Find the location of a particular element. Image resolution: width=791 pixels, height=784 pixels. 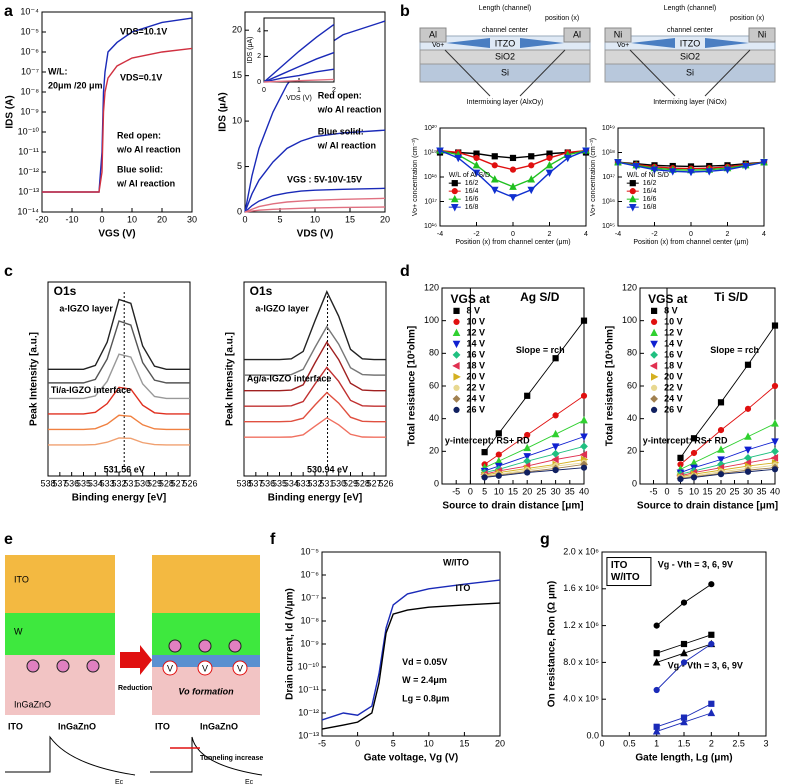

diagram-text: InGaZnO is located at coordinates (219, 726).